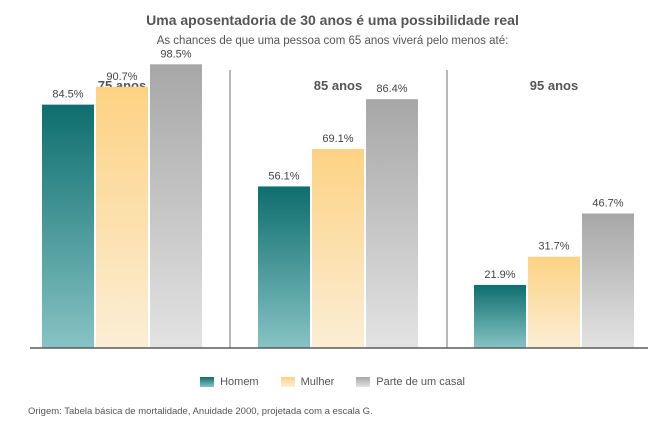 The width and height of the screenshot is (665, 428). I want to click on legend-item-homem: Homem, so click(229, 382).